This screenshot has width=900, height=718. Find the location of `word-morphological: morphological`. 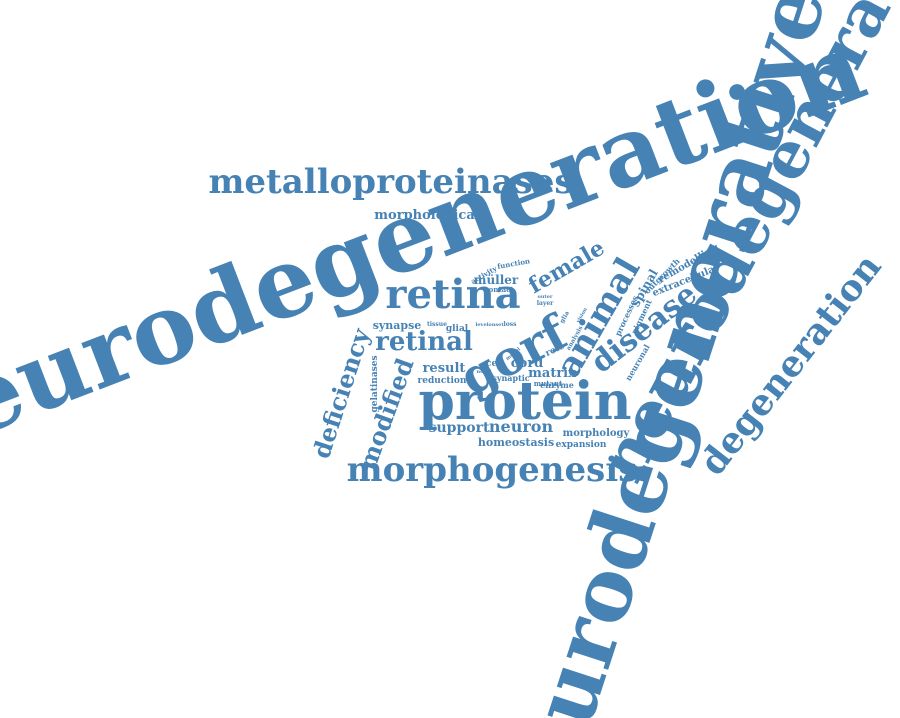

word-morphological: morphological is located at coordinates (426, 215).